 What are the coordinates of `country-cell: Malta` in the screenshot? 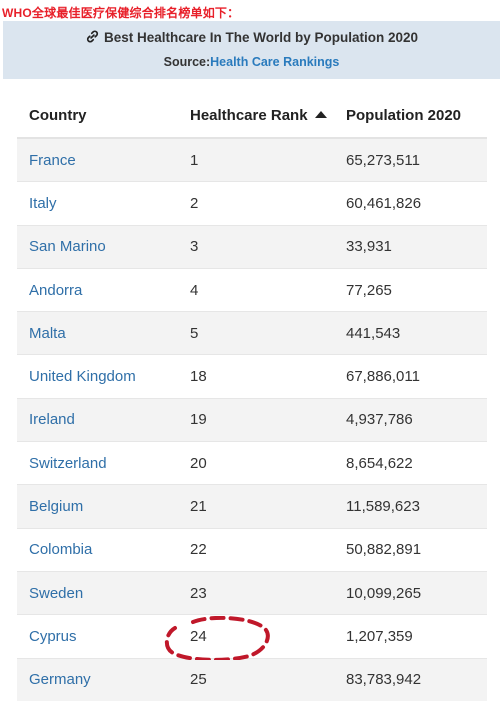 It's located at (97, 333).